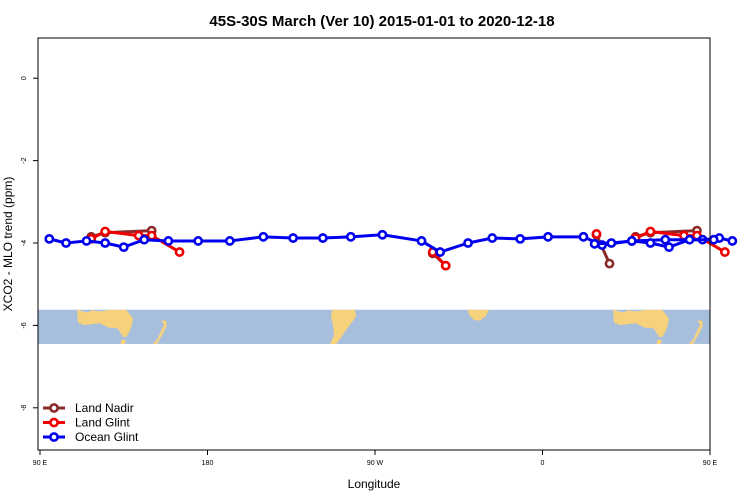 The height and width of the screenshot is (500, 750). I want to click on legend-label: Ocean Glint, so click(107, 437).